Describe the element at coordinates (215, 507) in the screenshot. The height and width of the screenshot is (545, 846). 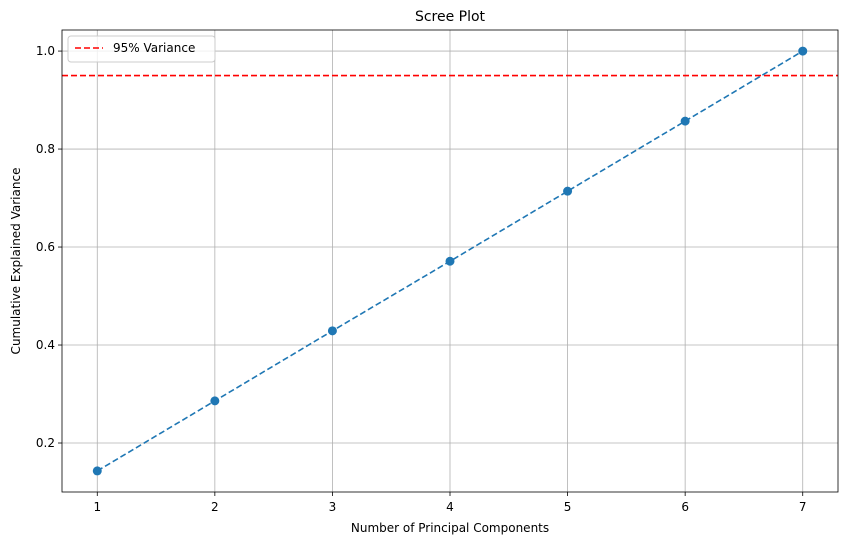
I see `x-tick-label: 2` at that location.